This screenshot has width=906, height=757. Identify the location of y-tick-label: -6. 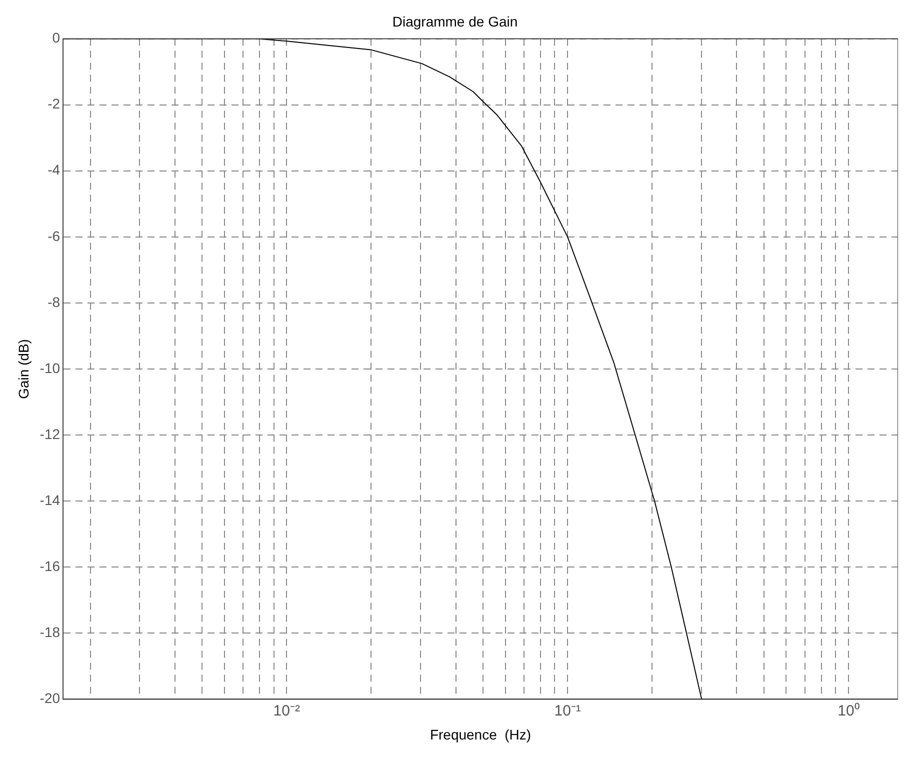
(54, 236).